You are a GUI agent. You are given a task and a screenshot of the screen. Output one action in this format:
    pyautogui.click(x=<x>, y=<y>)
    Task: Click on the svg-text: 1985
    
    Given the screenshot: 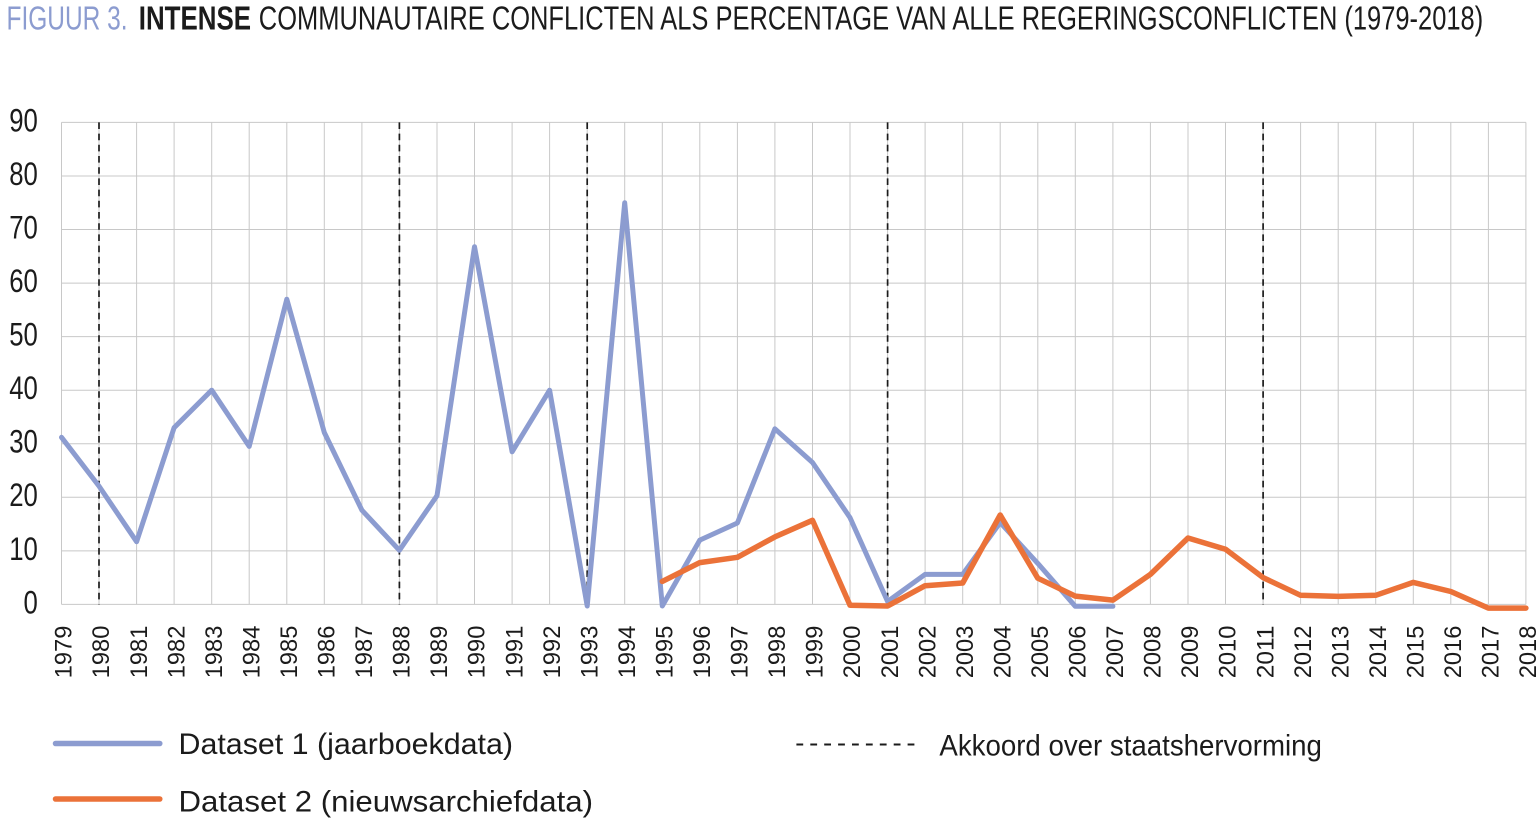 What is the action you would take?
    pyautogui.click(x=290, y=652)
    